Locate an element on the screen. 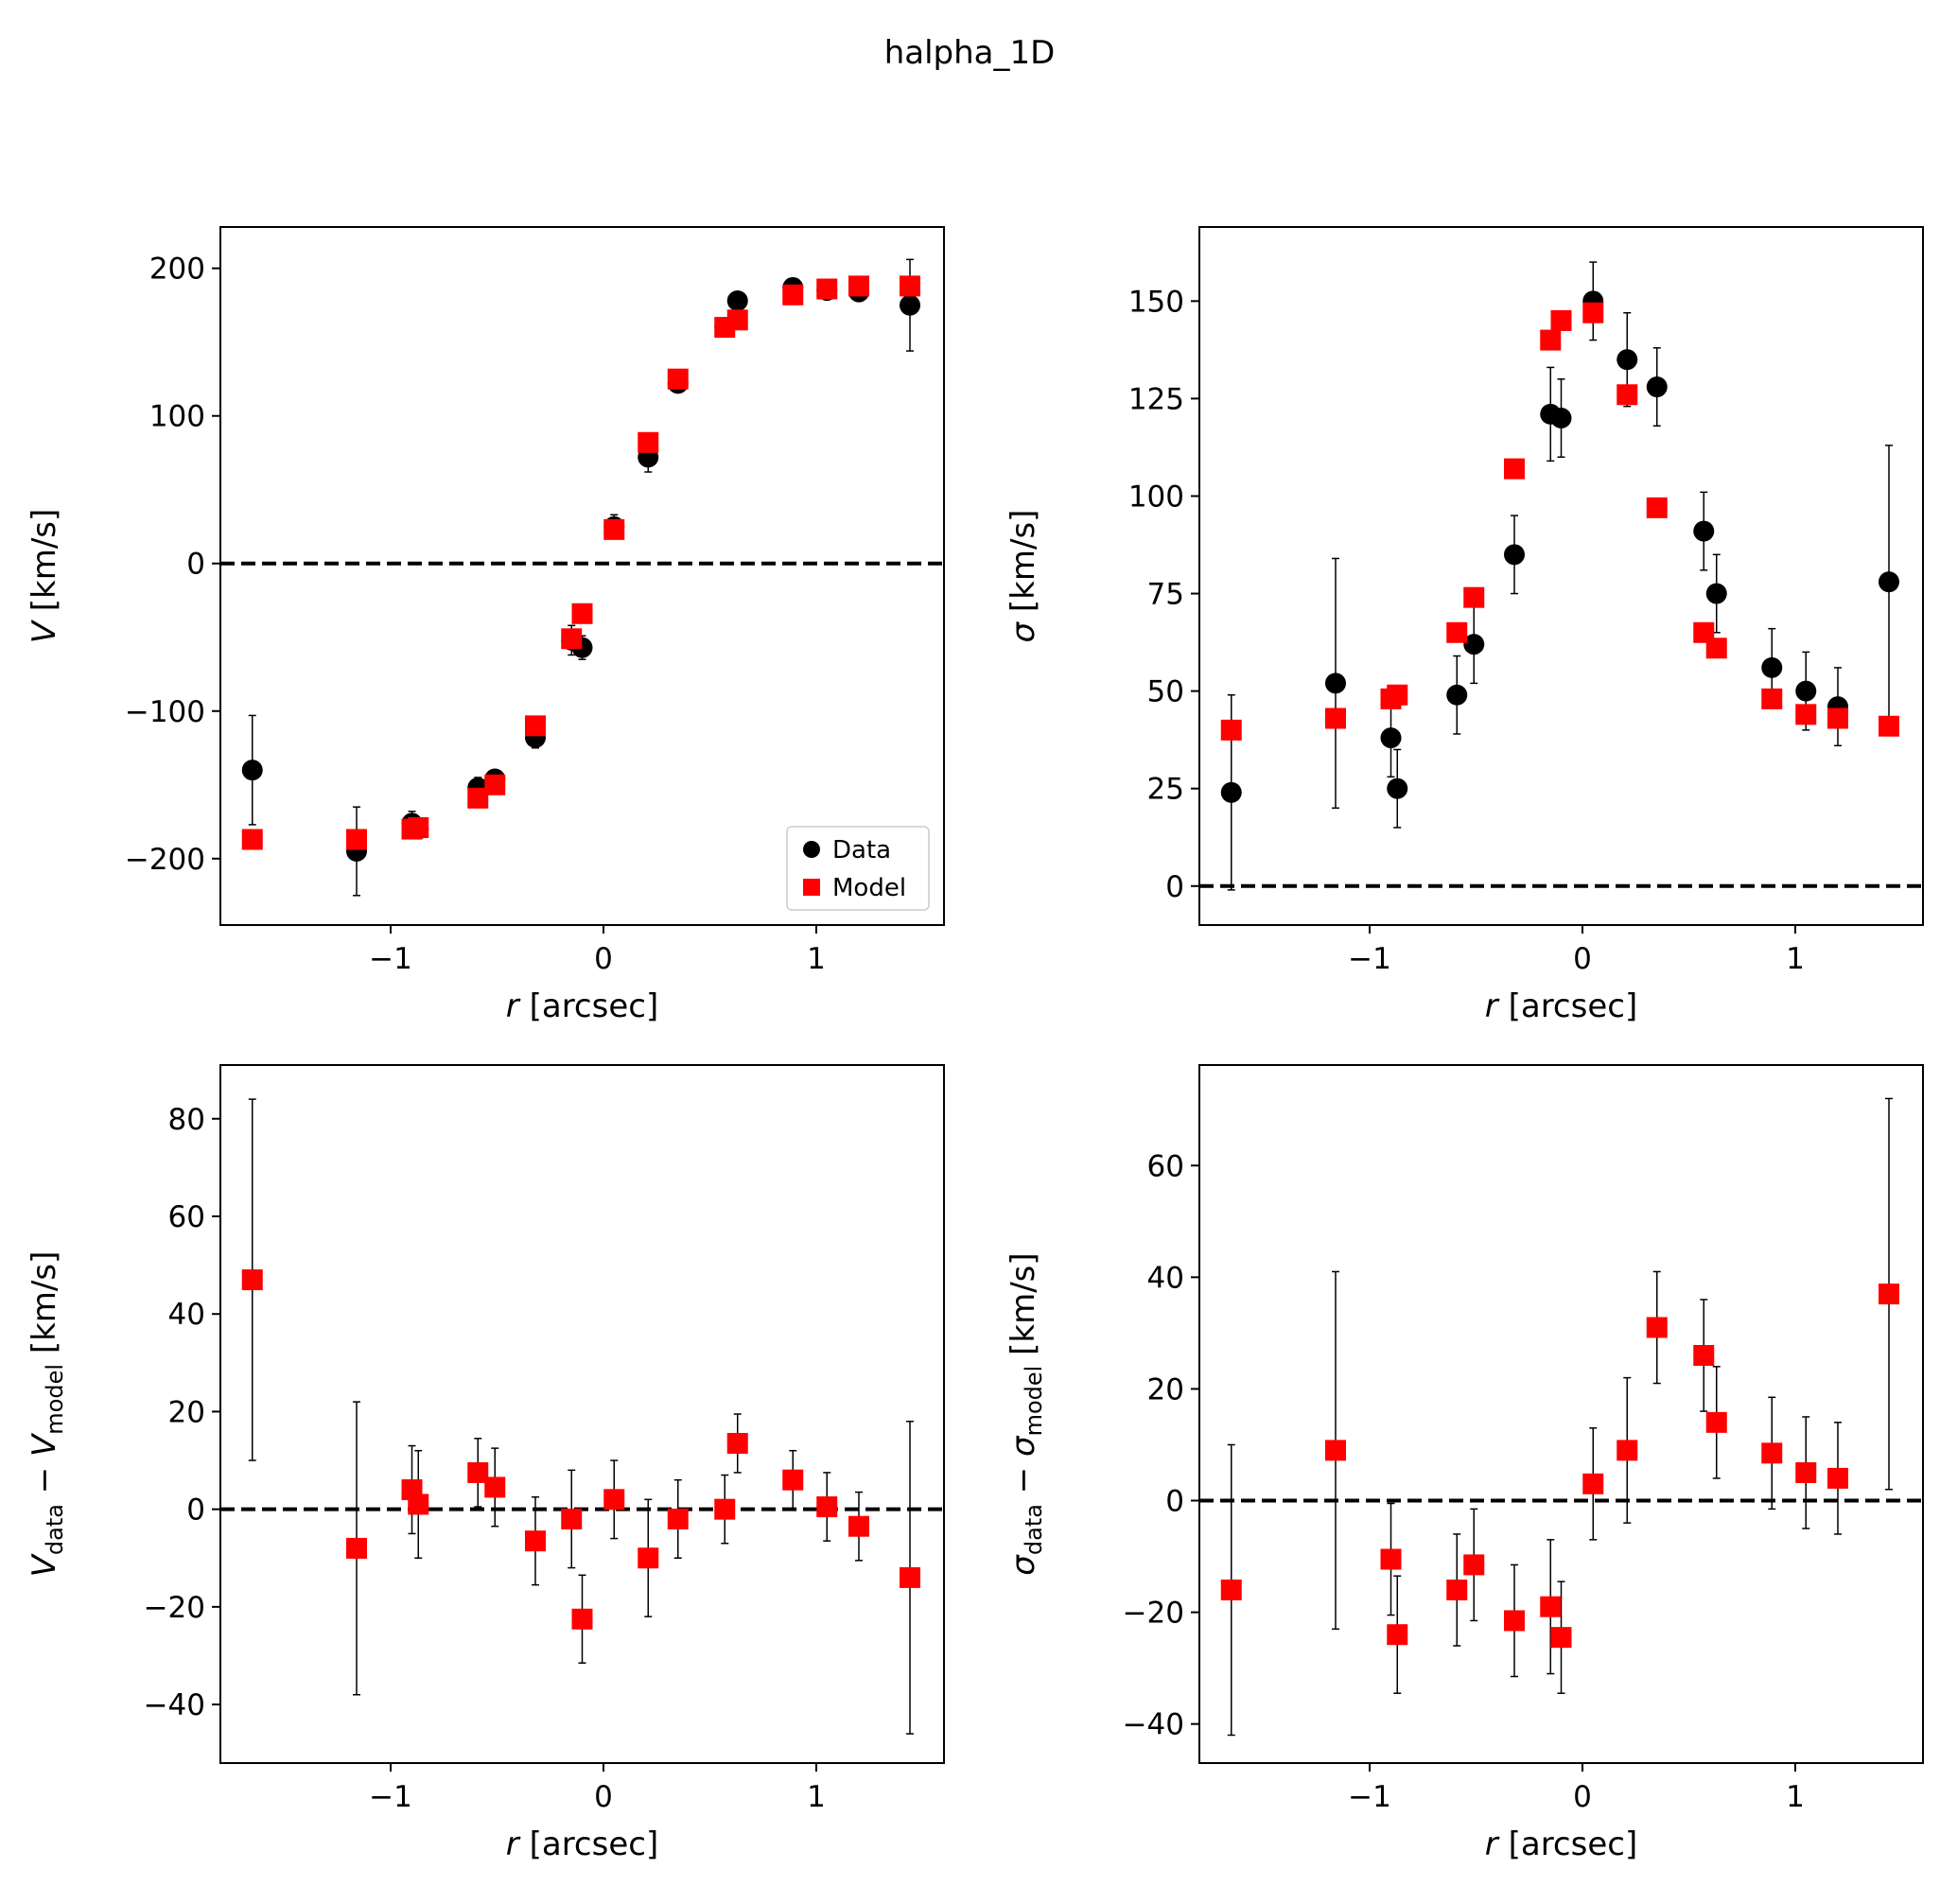 Image resolution: width=1940 pixels, height=1904 pixels. y-tick-label: 50 is located at coordinates (1166, 692).